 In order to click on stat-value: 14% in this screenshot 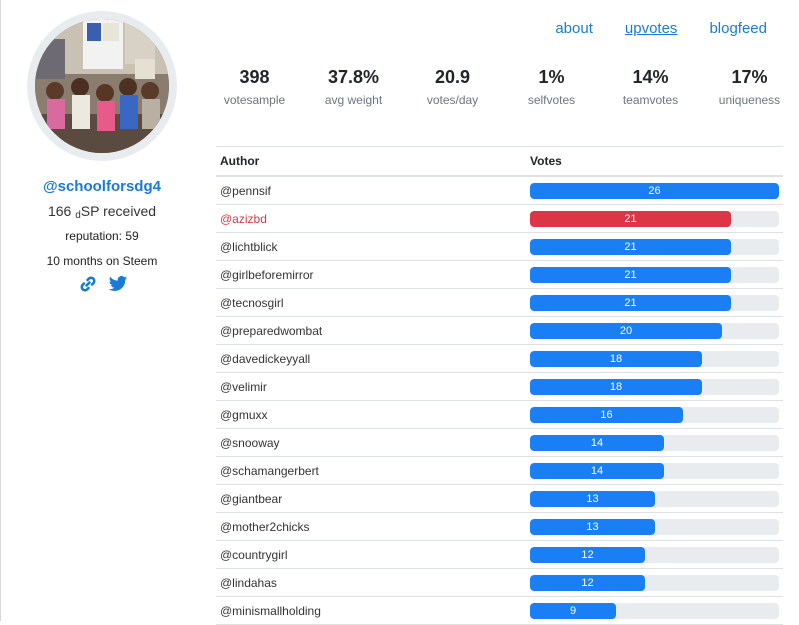, I will do `click(650, 77)`.